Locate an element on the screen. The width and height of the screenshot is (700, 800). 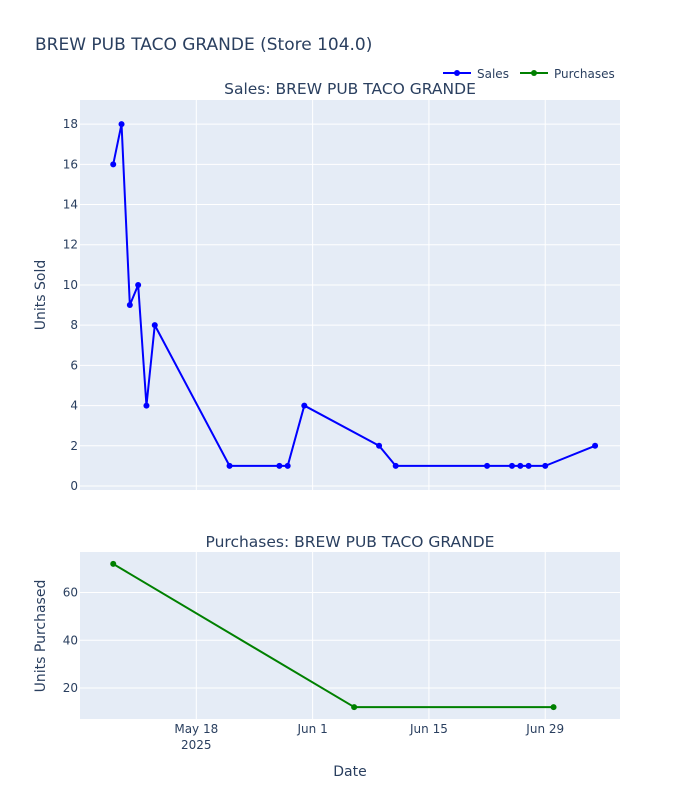
y-tick-label: 12 is located at coordinates (70, 245).